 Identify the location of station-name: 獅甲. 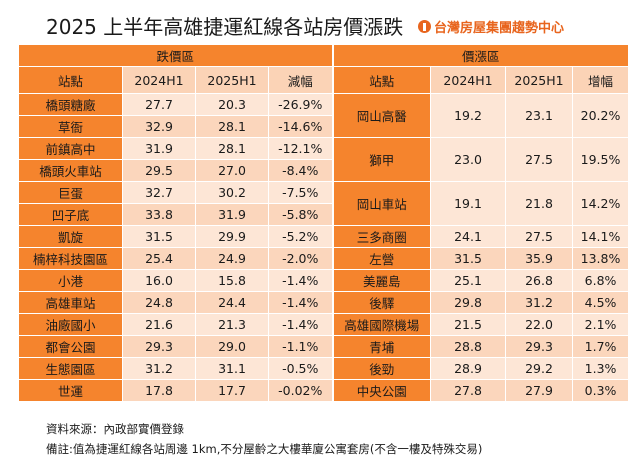
(382, 159).